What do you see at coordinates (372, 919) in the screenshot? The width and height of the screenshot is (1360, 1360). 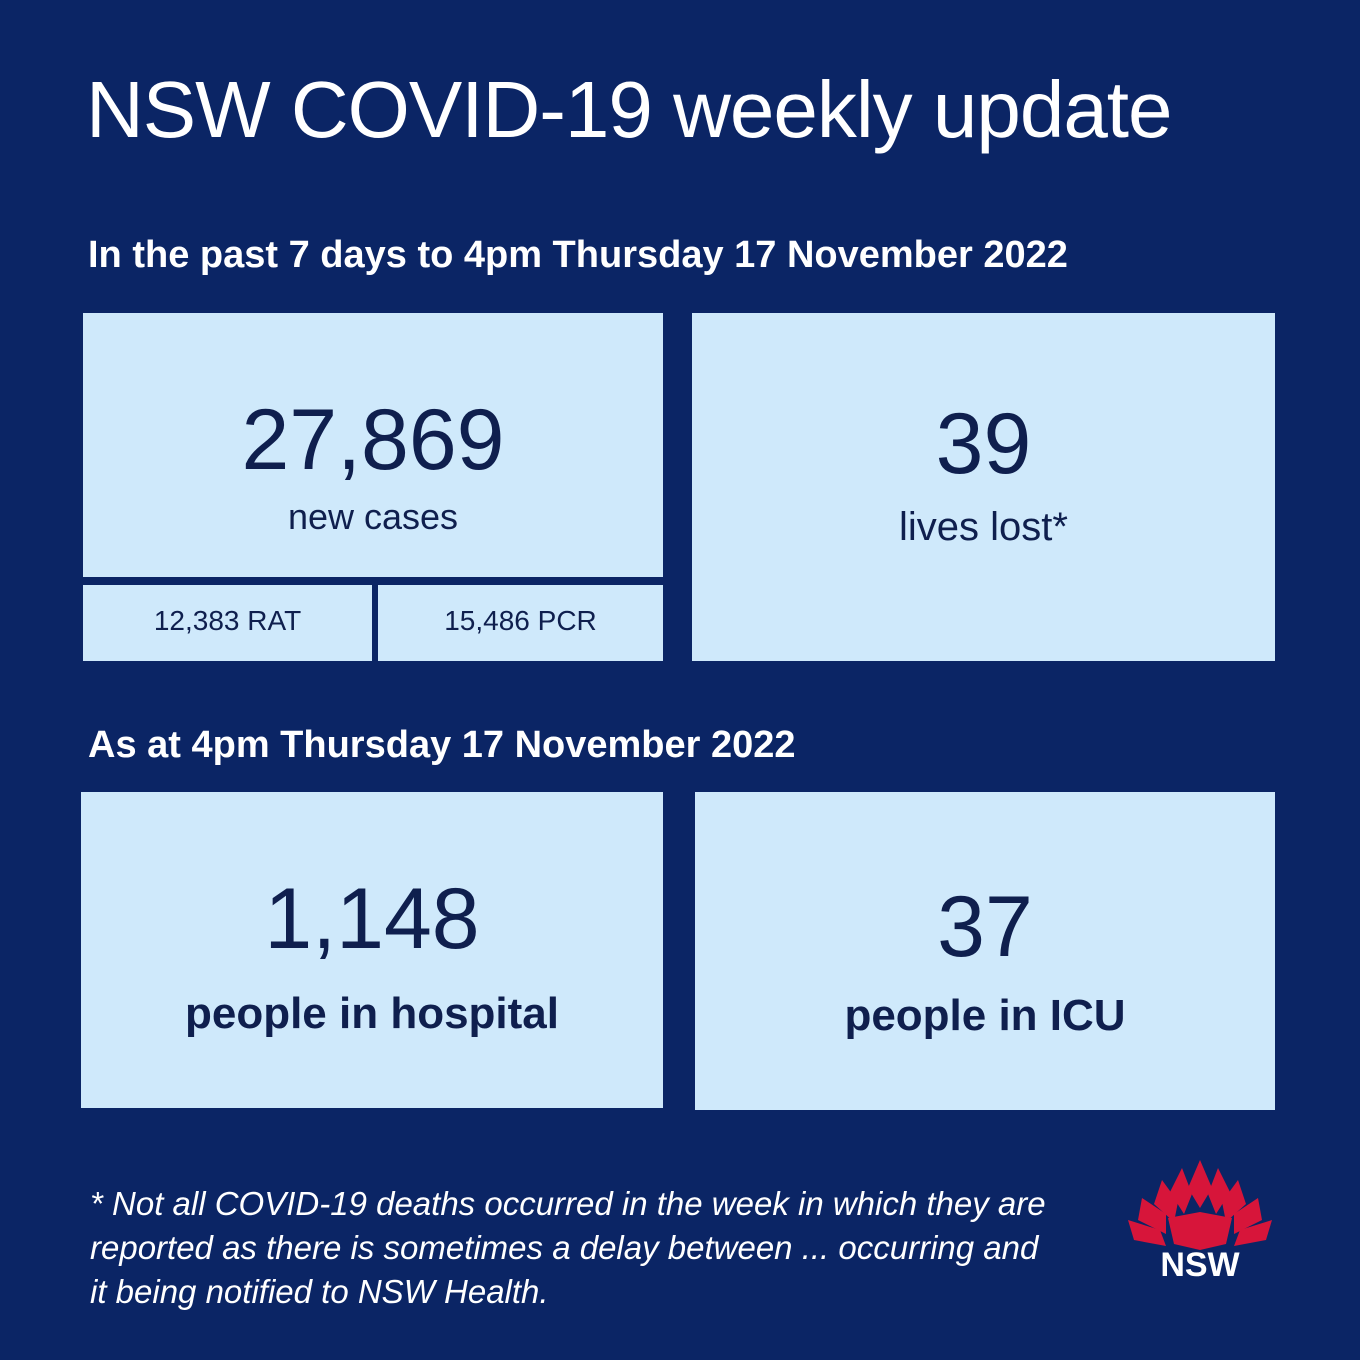 I see `hospital-value: 1,148` at bounding box center [372, 919].